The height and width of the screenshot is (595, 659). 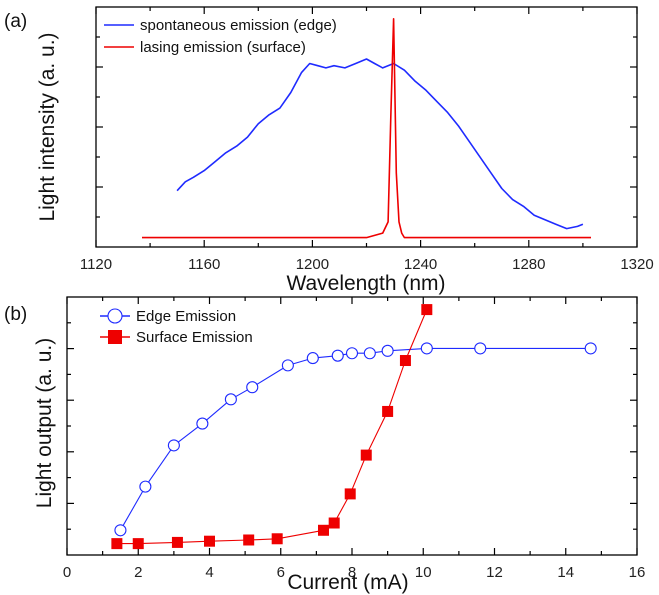 What do you see at coordinates (223, 47) in the screenshot?
I see `legend-label-2: lasing emission (surface)` at bounding box center [223, 47].